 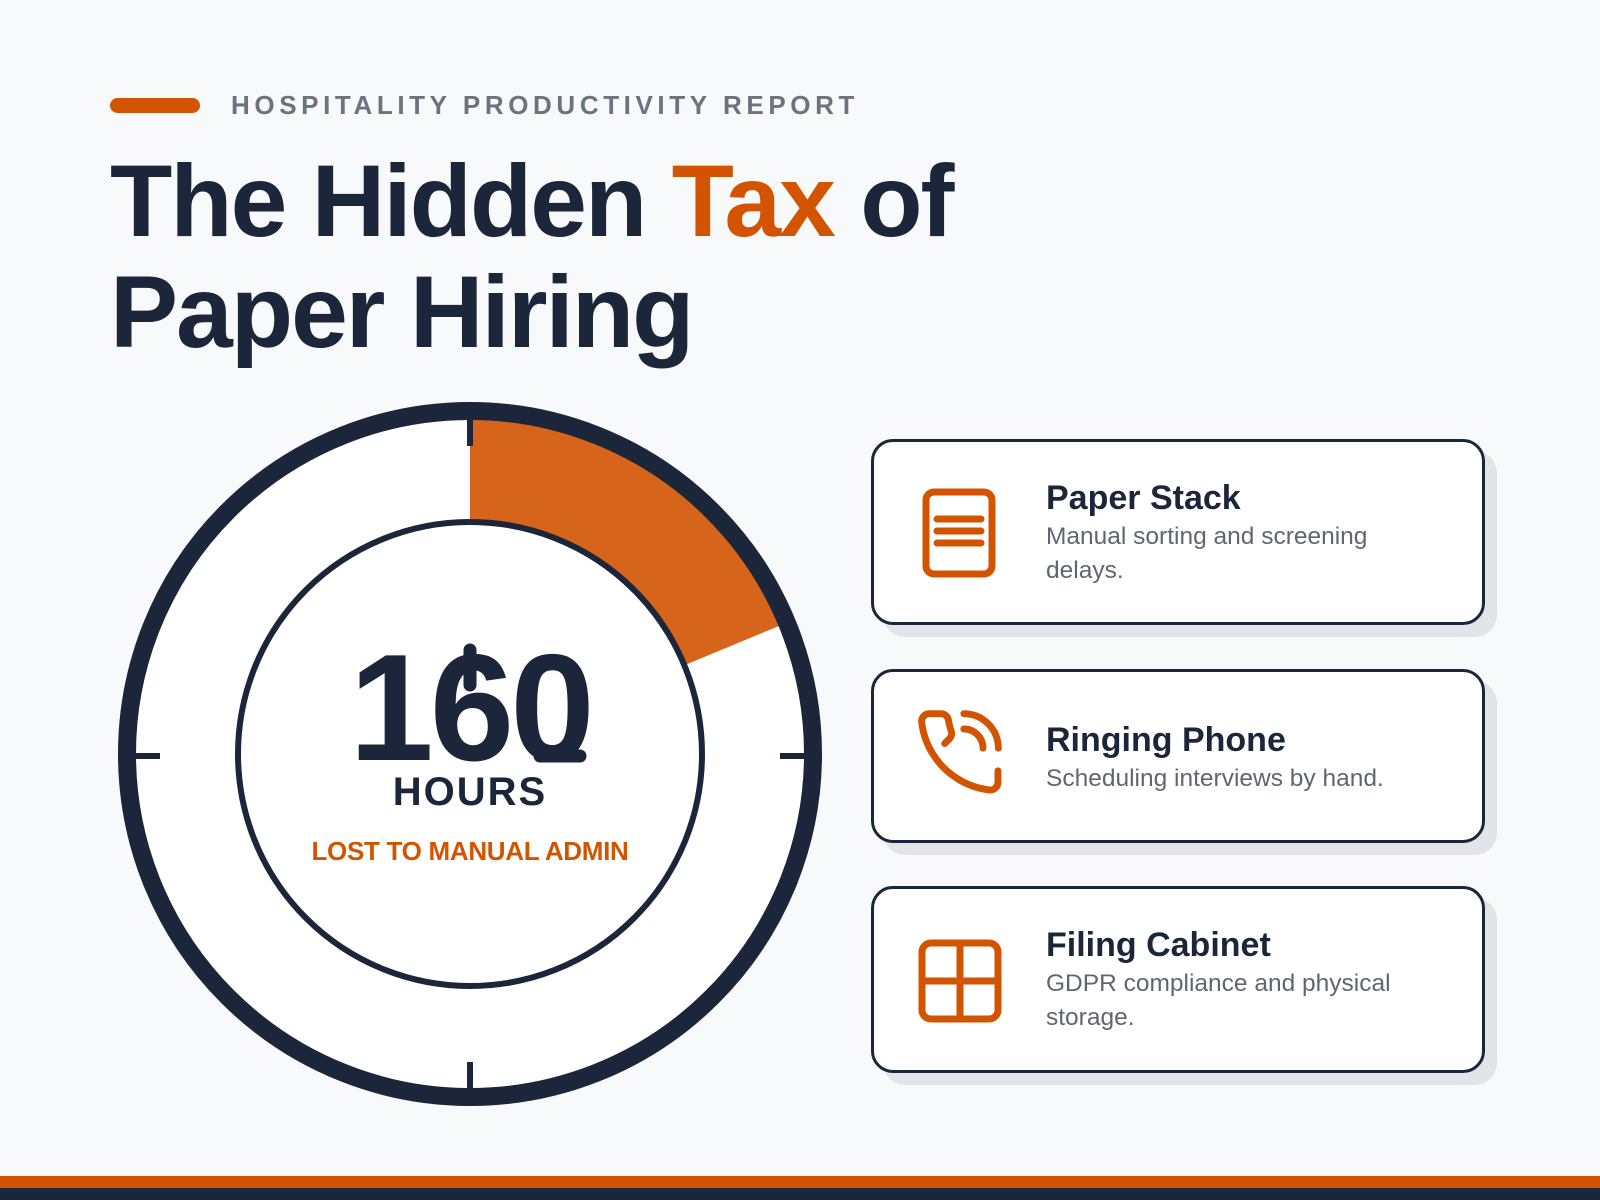 I want to click on page-title: The Hidden Tax of Paper Hiring, so click(x=532, y=256).